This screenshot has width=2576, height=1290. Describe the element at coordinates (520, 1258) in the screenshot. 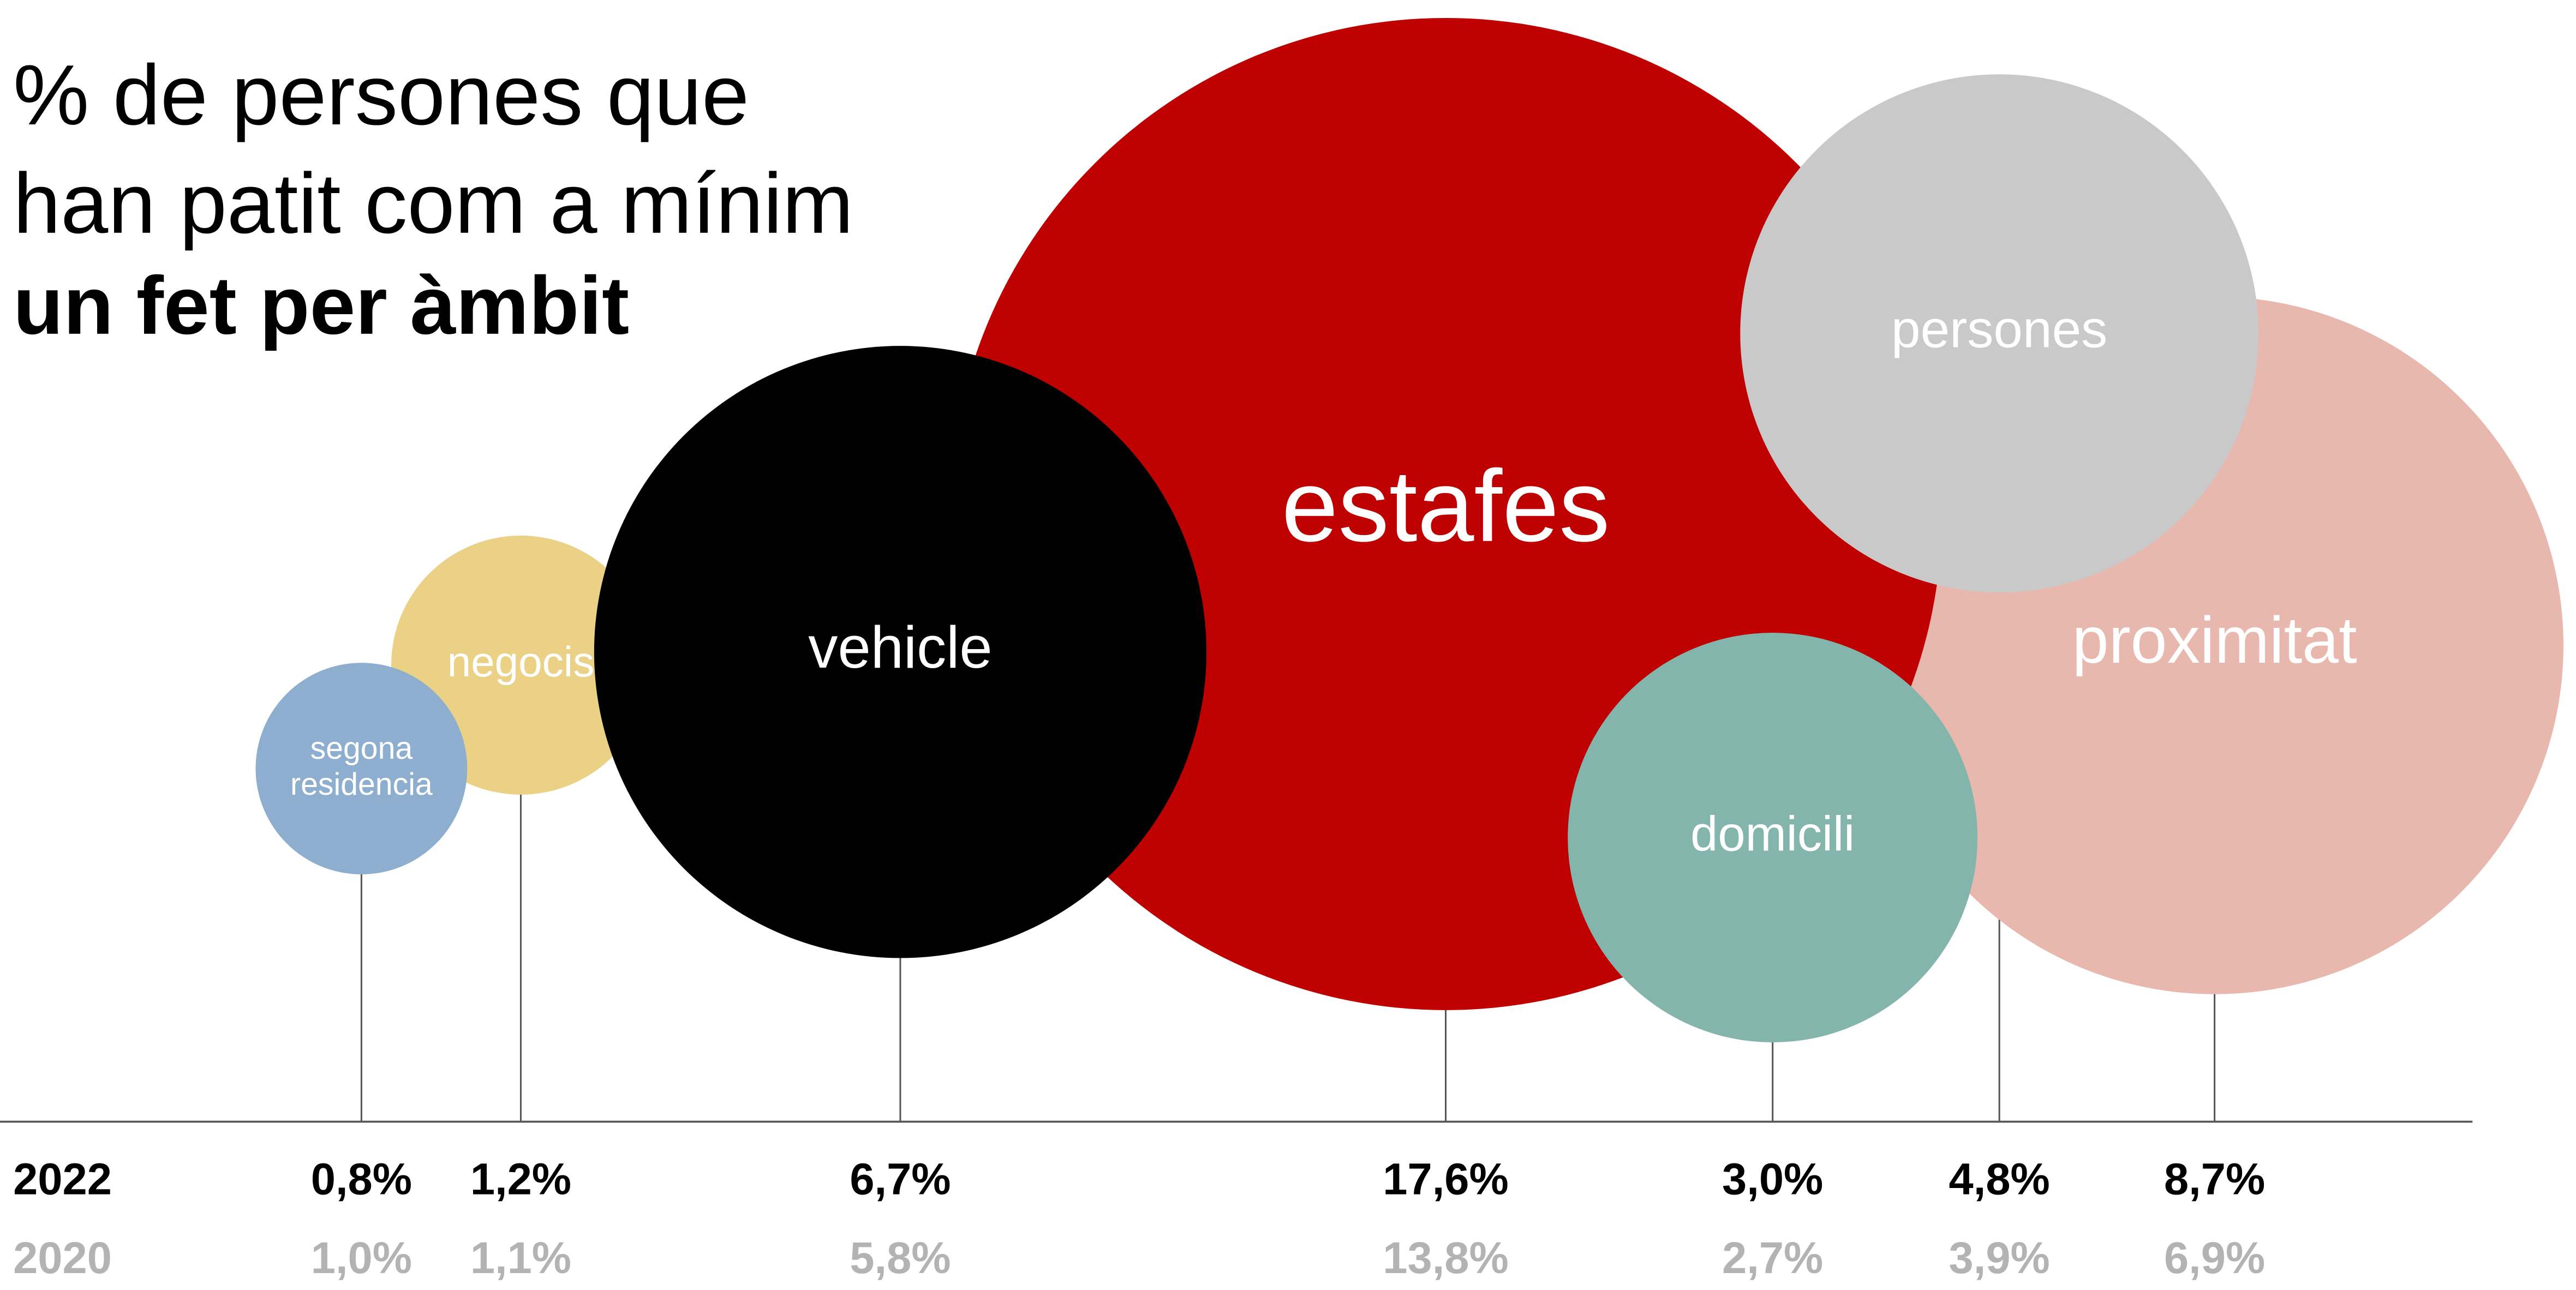

I see `value-label: 1,1%` at that location.